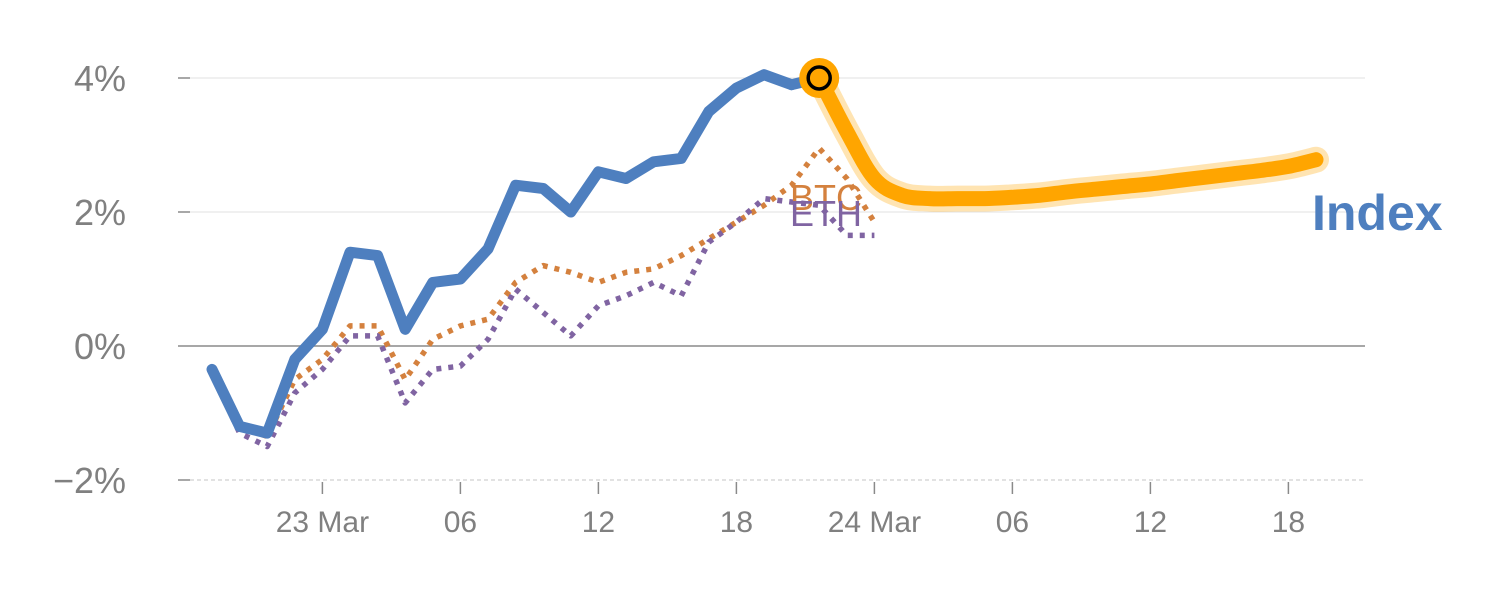 The image size is (1500, 600). Describe the element at coordinates (826, 213) in the screenshot. I see `series-label-eth: ETH` at that location.